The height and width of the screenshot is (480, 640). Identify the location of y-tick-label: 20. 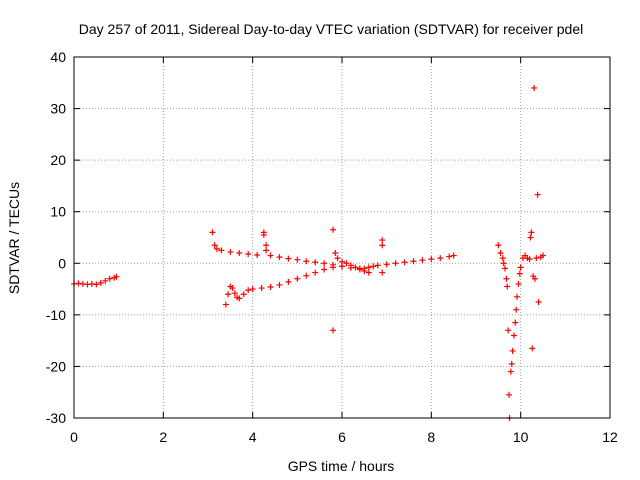
(58, 160).